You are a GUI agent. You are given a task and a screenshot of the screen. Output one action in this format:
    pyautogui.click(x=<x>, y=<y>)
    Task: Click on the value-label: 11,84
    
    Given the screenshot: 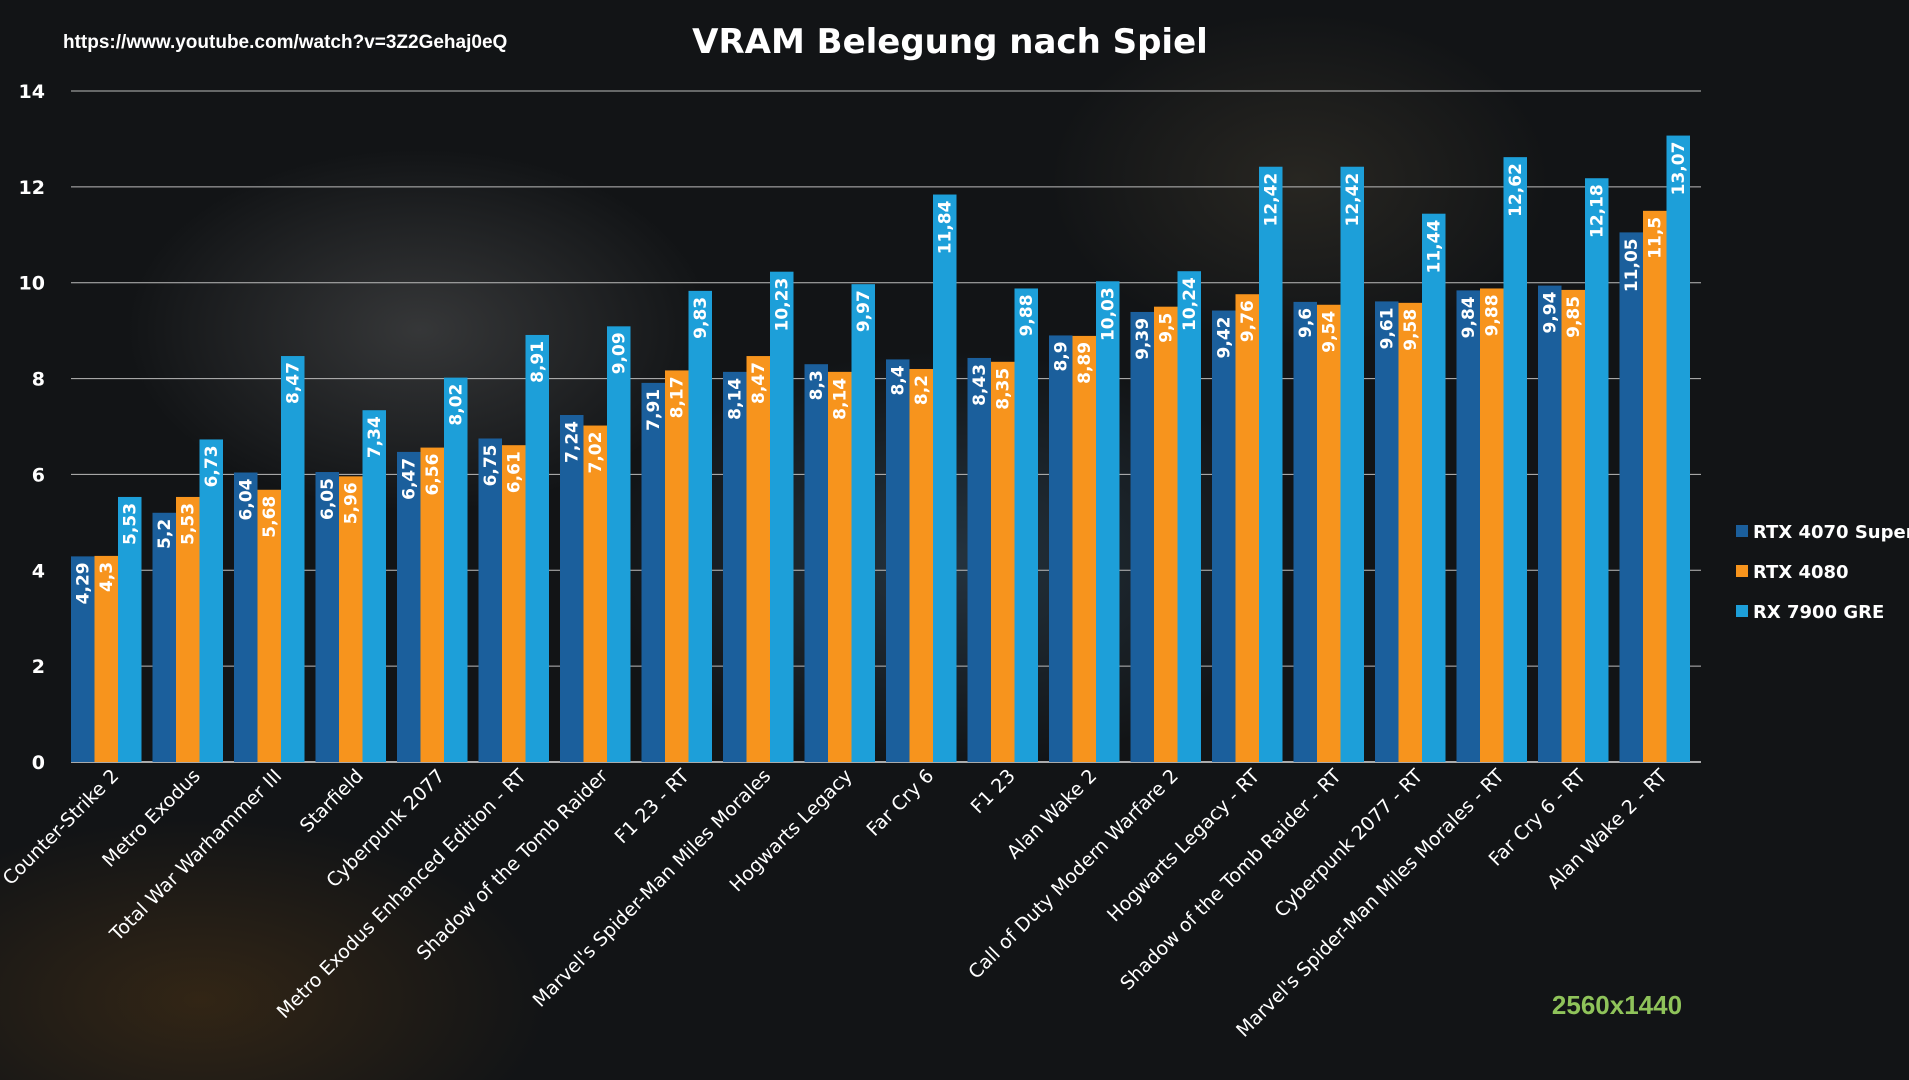 What is the action you would take?
    pyautogui.click(x=946, y=227)
    